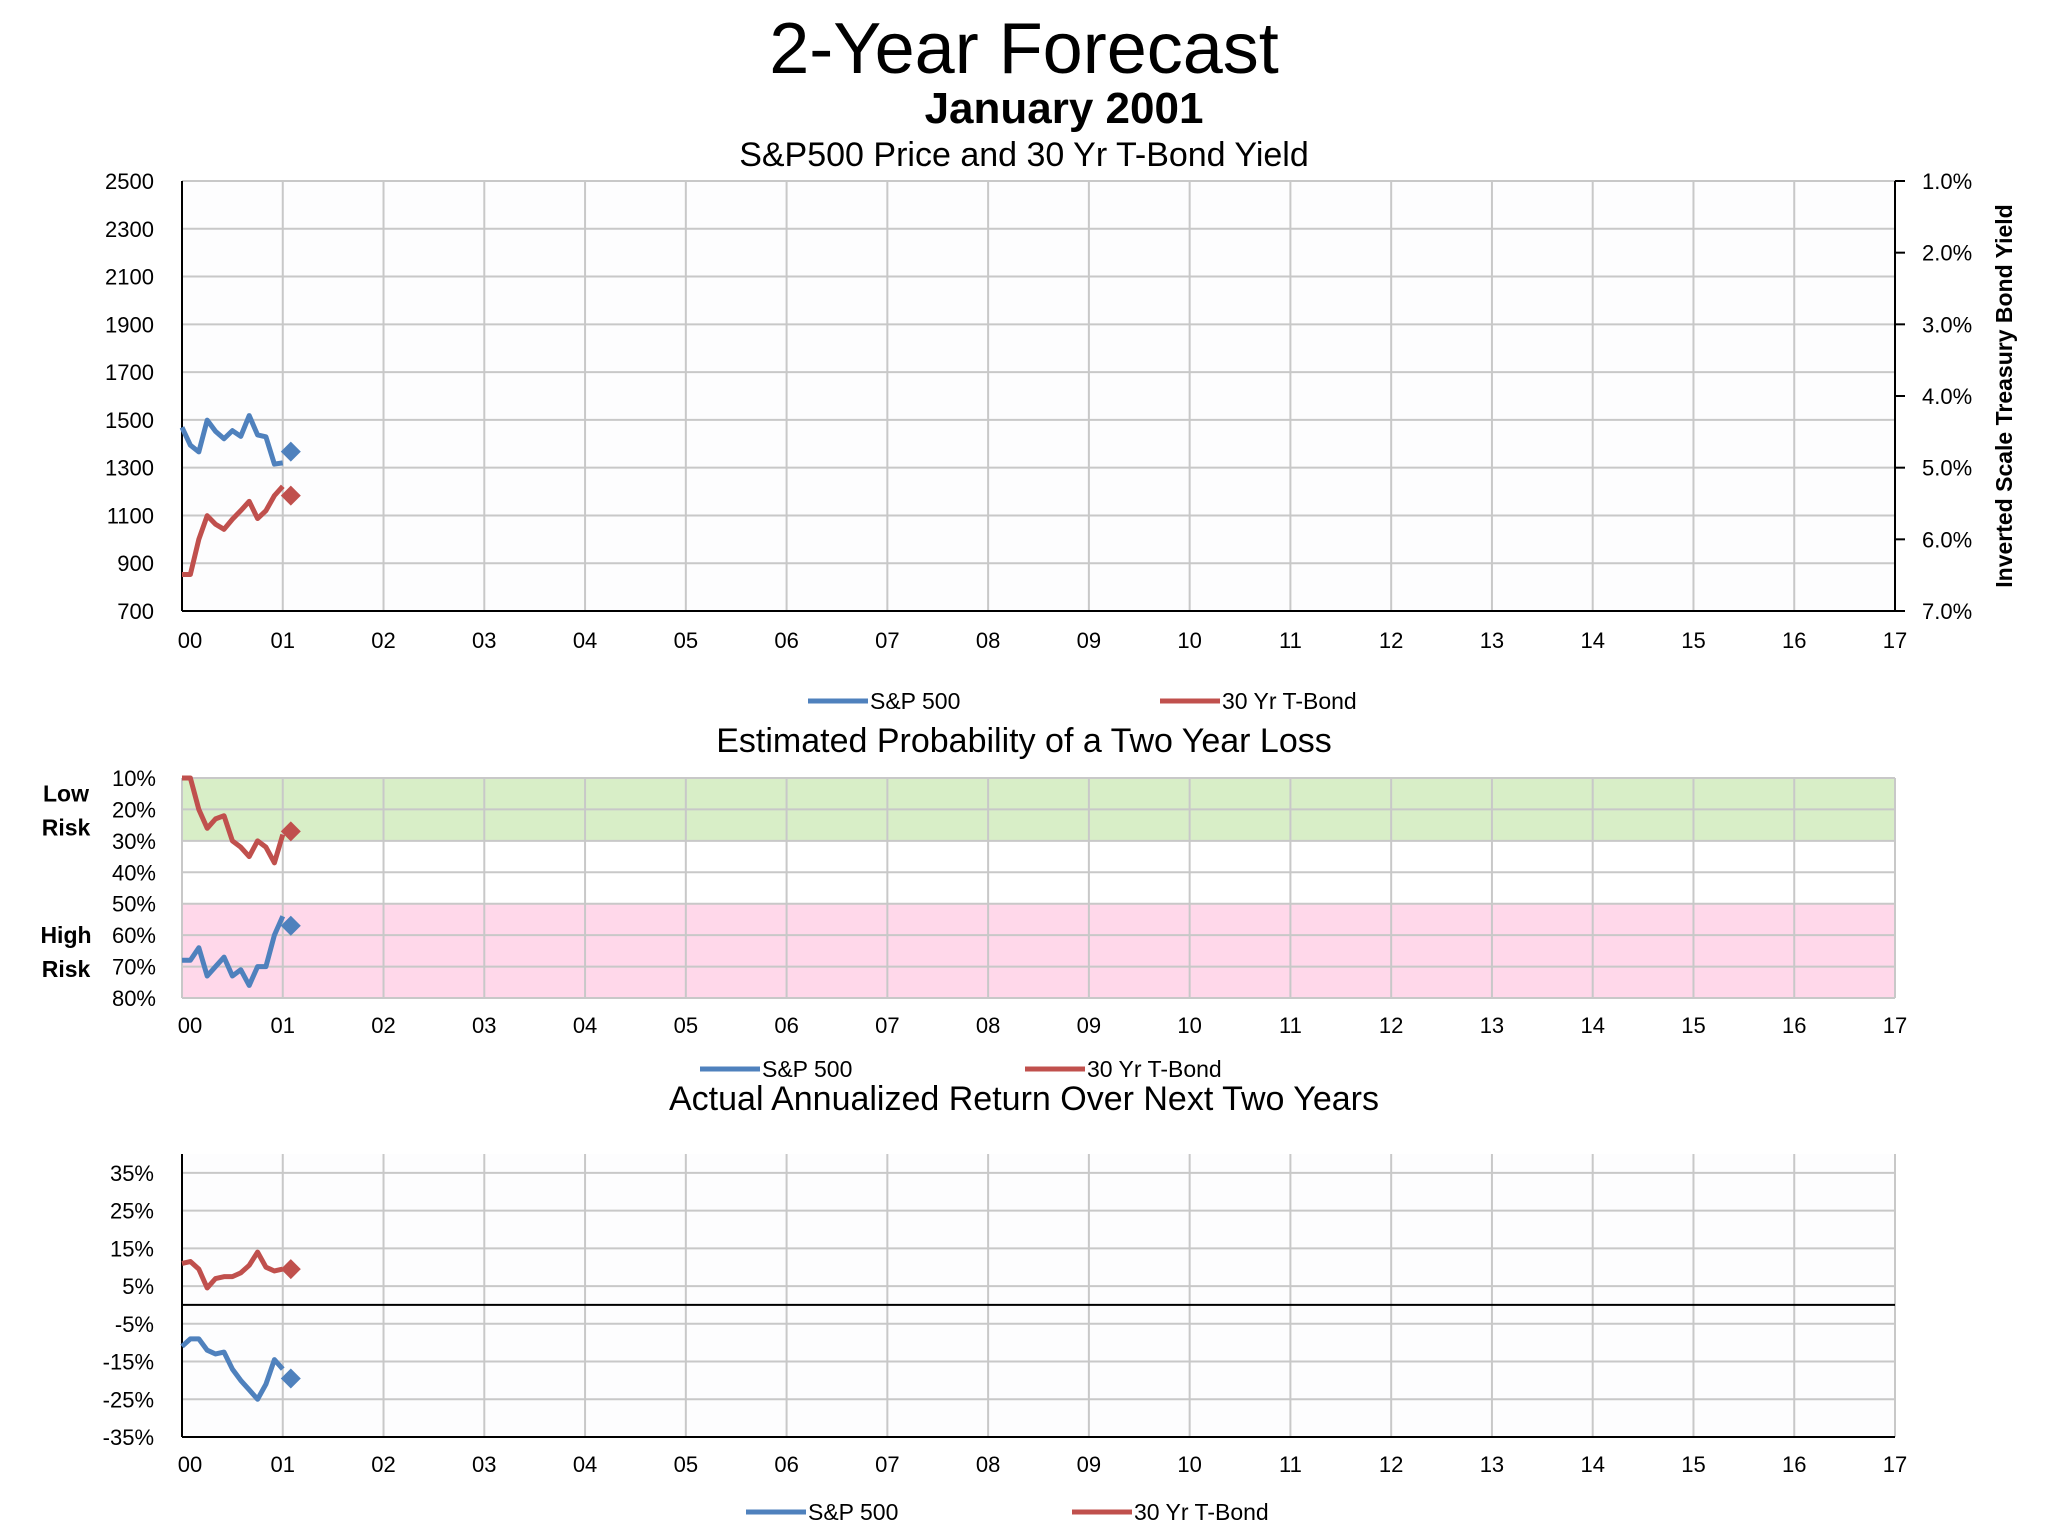 Image resolution: width=2048 pixels, height=1536 pixels. Describe the element at coordinates (1947, 396) in the screenshot. I see `chart1-y2-tick-label: 4.0%` at that location.